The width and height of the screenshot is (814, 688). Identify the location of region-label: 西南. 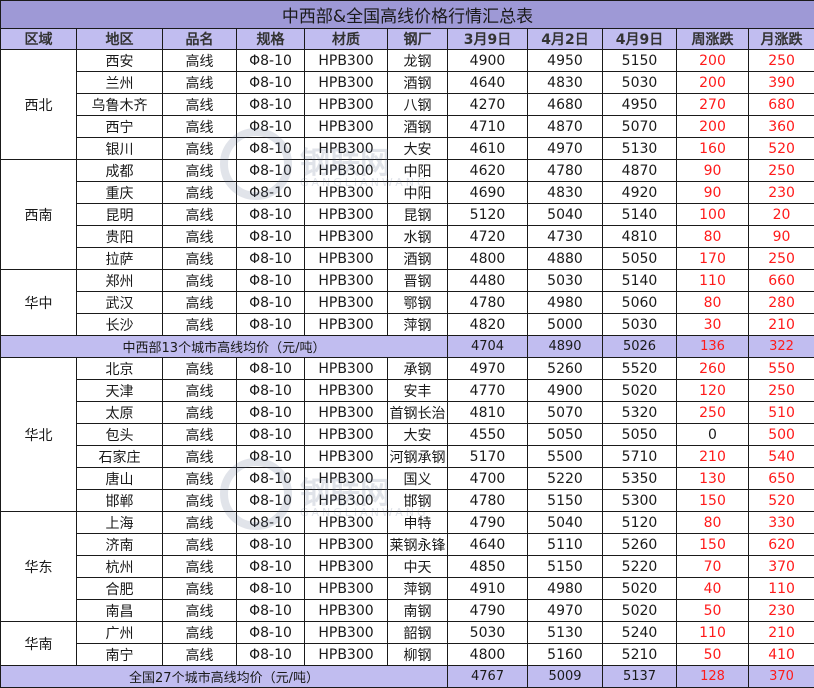
(39, 215).